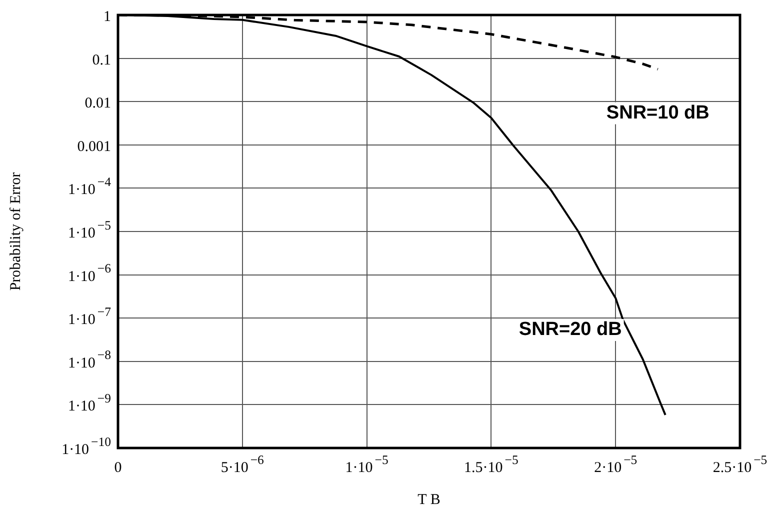 This screenshot has width=780, height=510. I want to click on y-tick-label: 1, so click(107, 17).